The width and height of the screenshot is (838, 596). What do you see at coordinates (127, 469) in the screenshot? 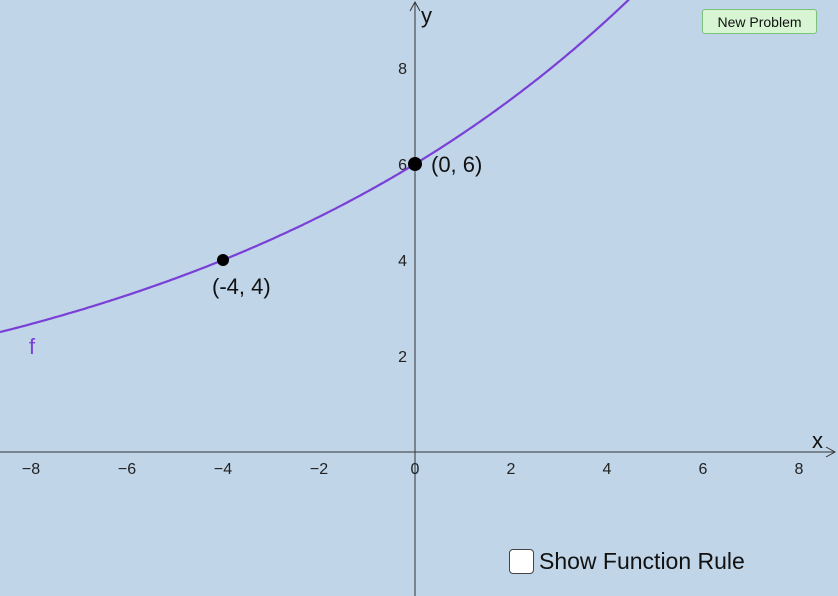
I see `x-tick-label: −6` at bounding box center [127, 469].